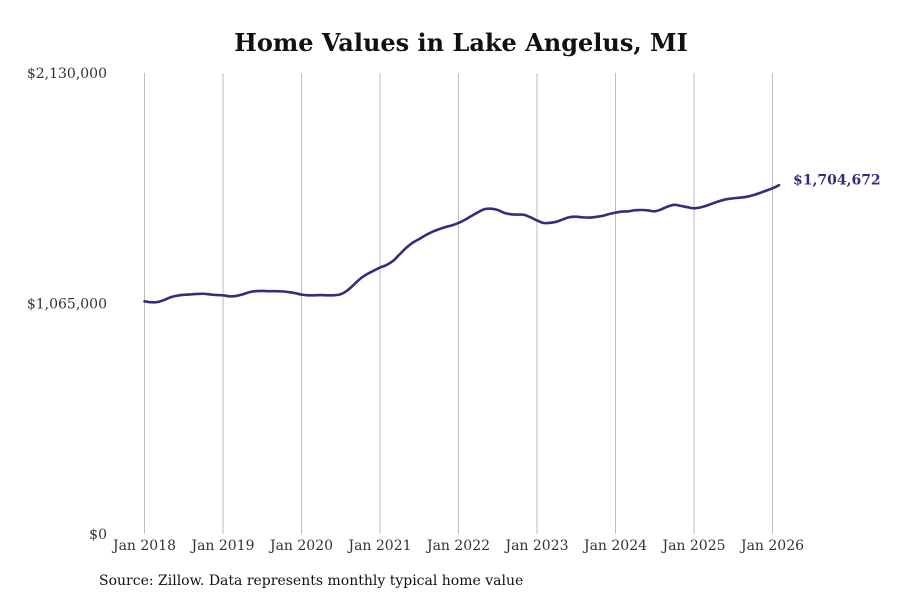 This screenshot has height=600, width=900. I want to click on x-tick-label: Jan 2022, so click(457, 546).